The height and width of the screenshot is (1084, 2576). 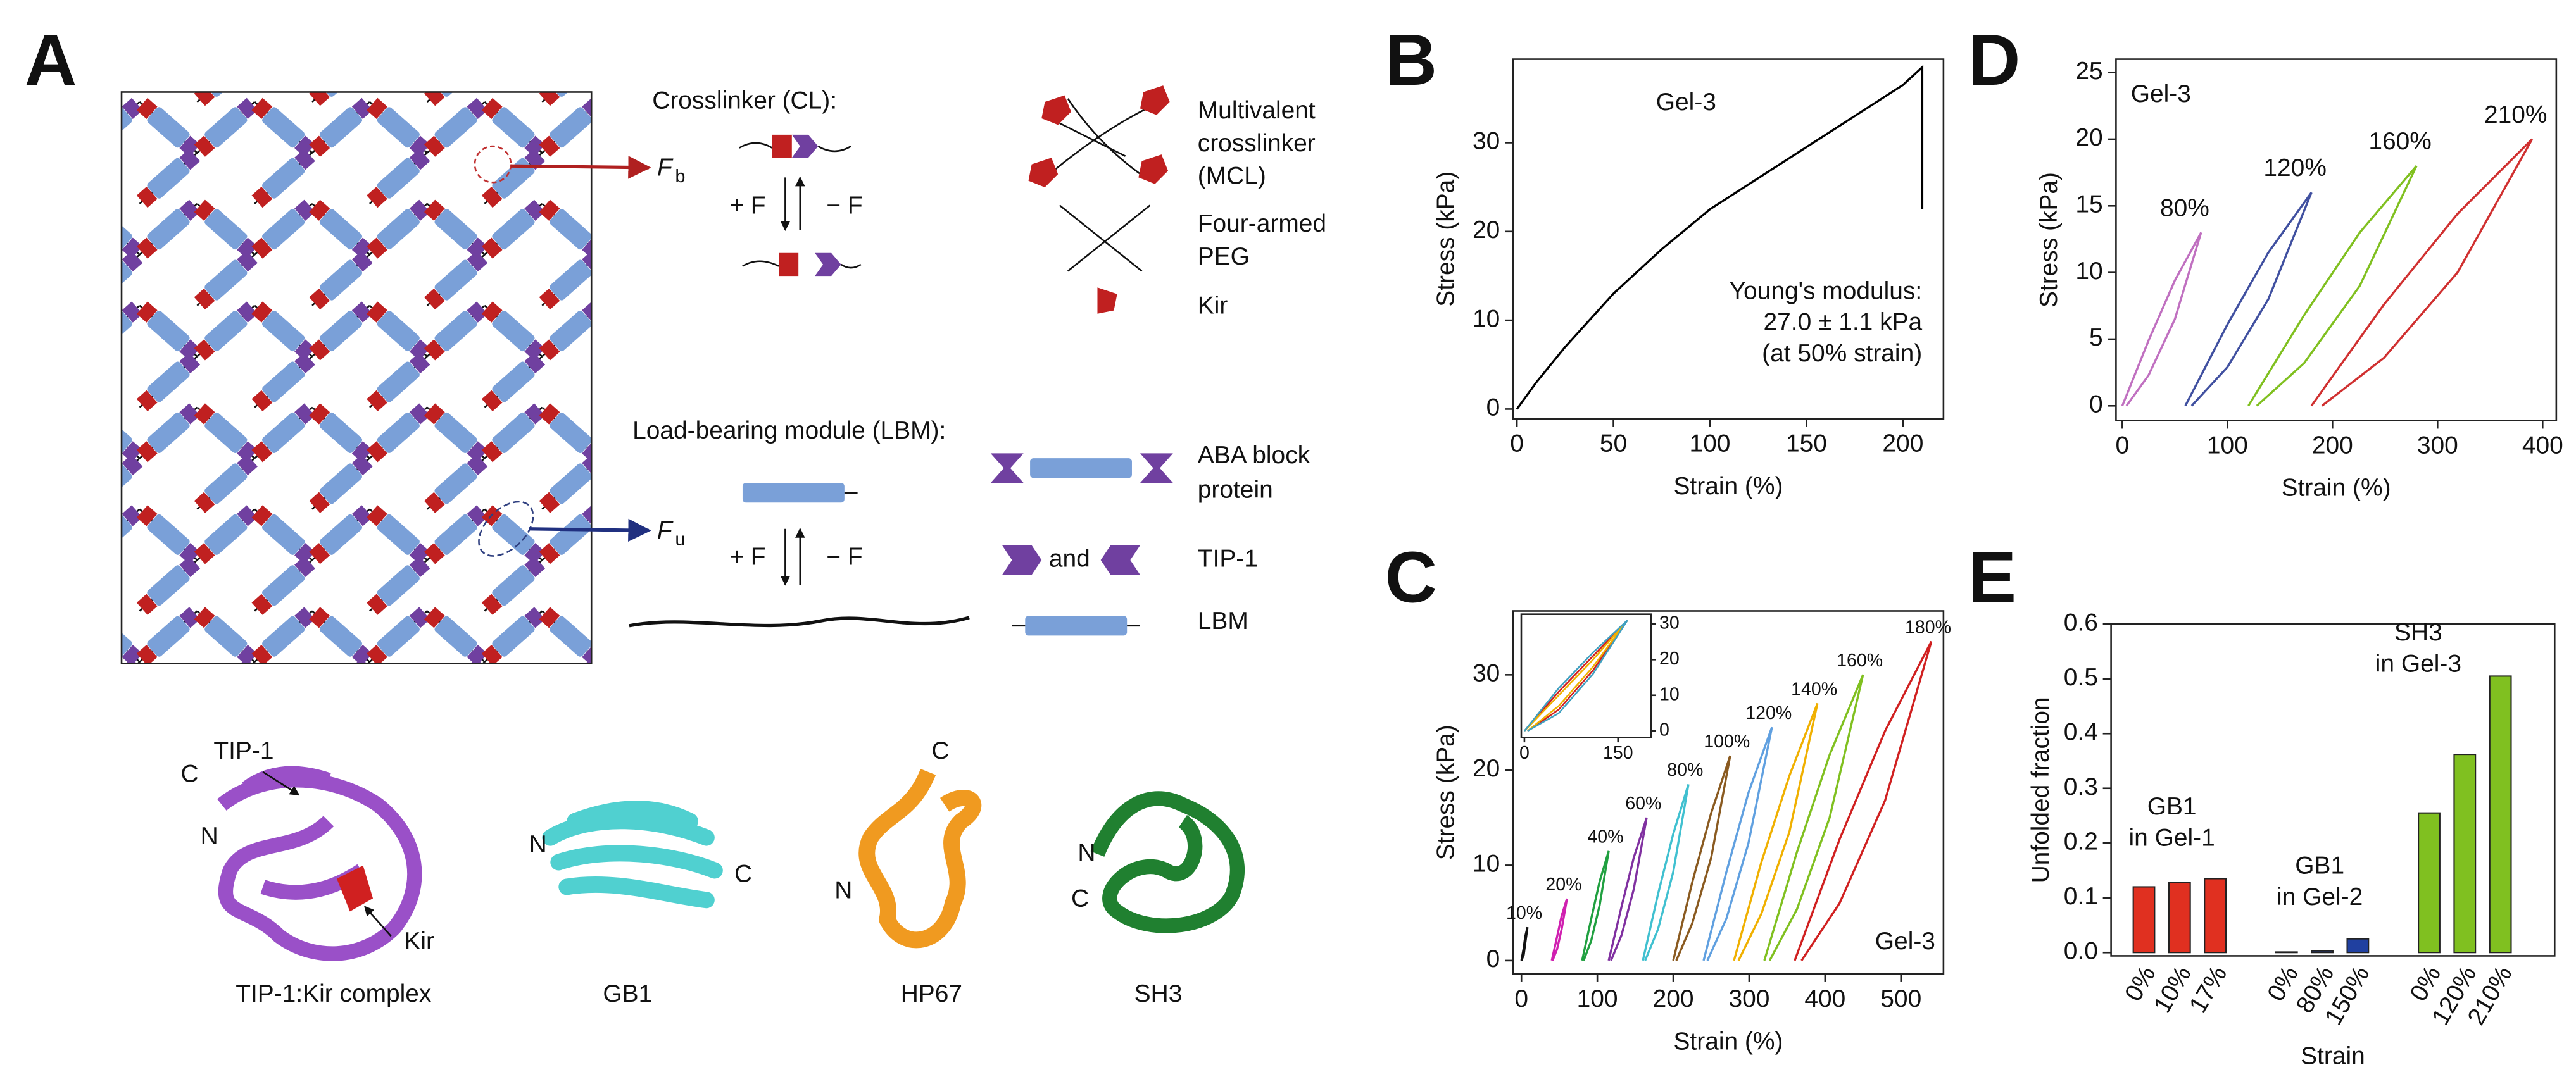 I want to click on protein-name: SH3, so click(x=1158, y=994).